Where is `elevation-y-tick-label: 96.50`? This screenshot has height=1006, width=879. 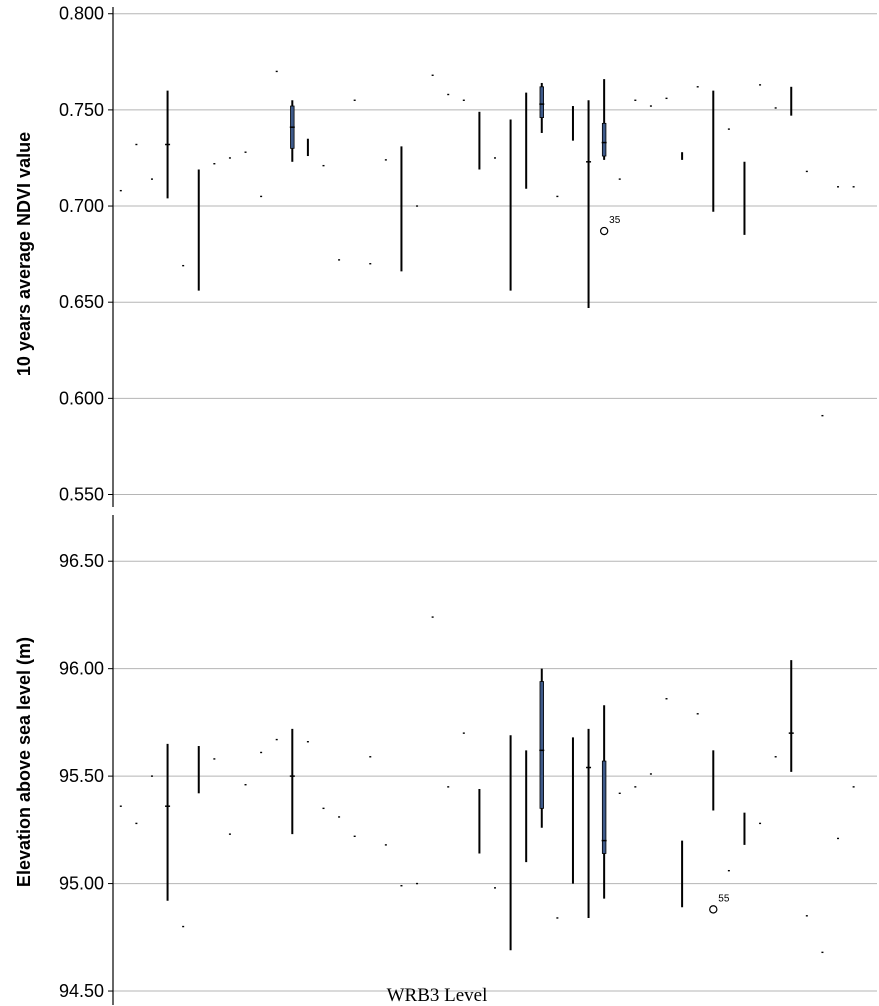 elevation-y-tick-label: 96.50 is located at coordinates (81, 561).